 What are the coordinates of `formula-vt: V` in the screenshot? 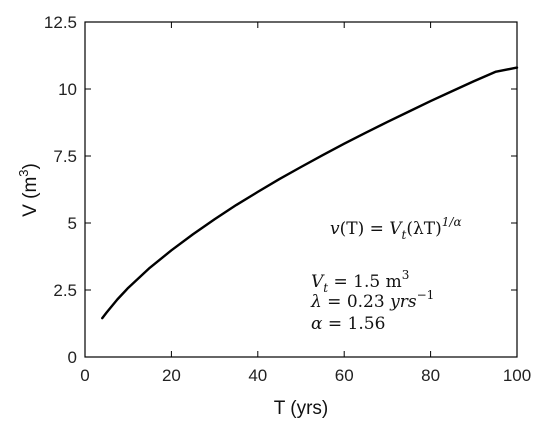 It's located at (396, 229).